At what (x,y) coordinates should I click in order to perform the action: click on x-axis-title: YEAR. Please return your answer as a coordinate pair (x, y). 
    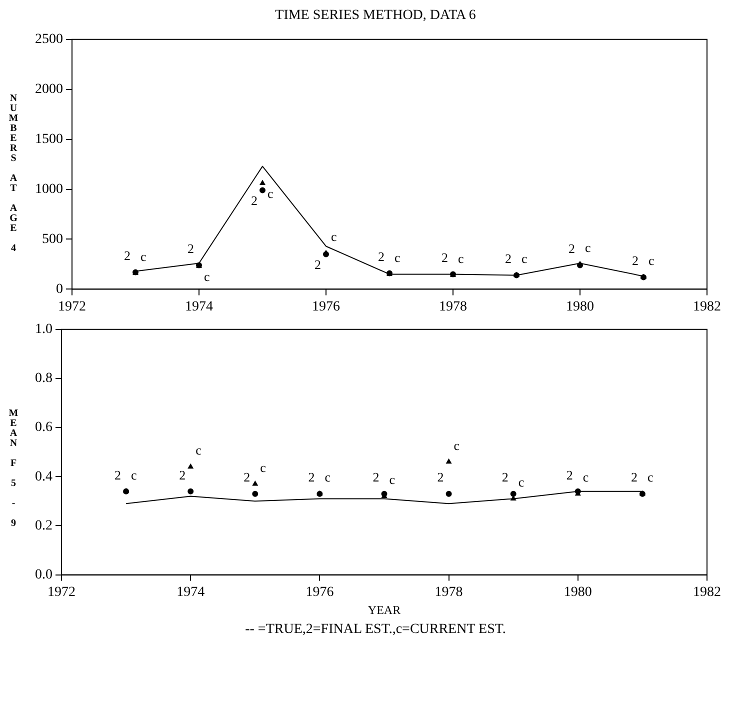
    Looking at the image, I should click on (384, 609).